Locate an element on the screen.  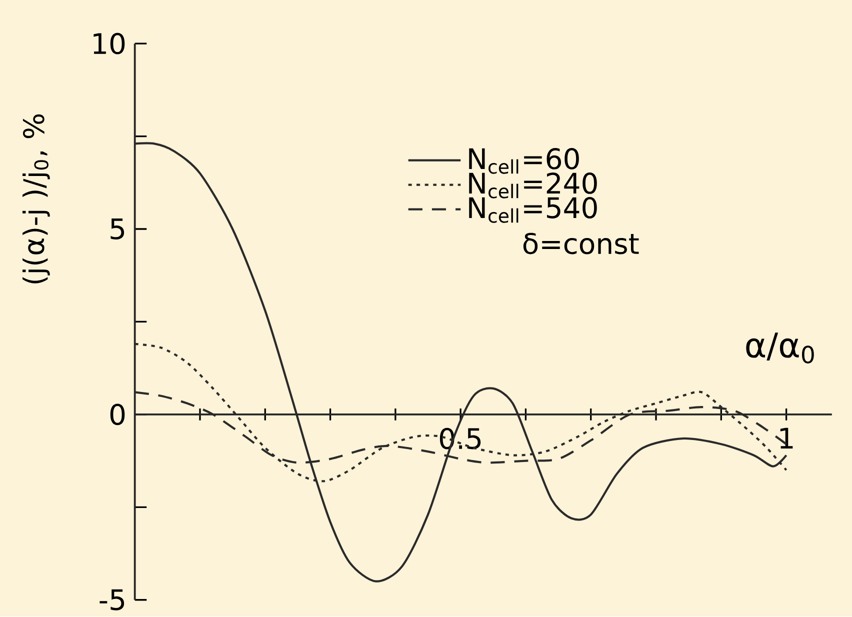
y-tick-label: 10 is located at coordinates (109, 43).